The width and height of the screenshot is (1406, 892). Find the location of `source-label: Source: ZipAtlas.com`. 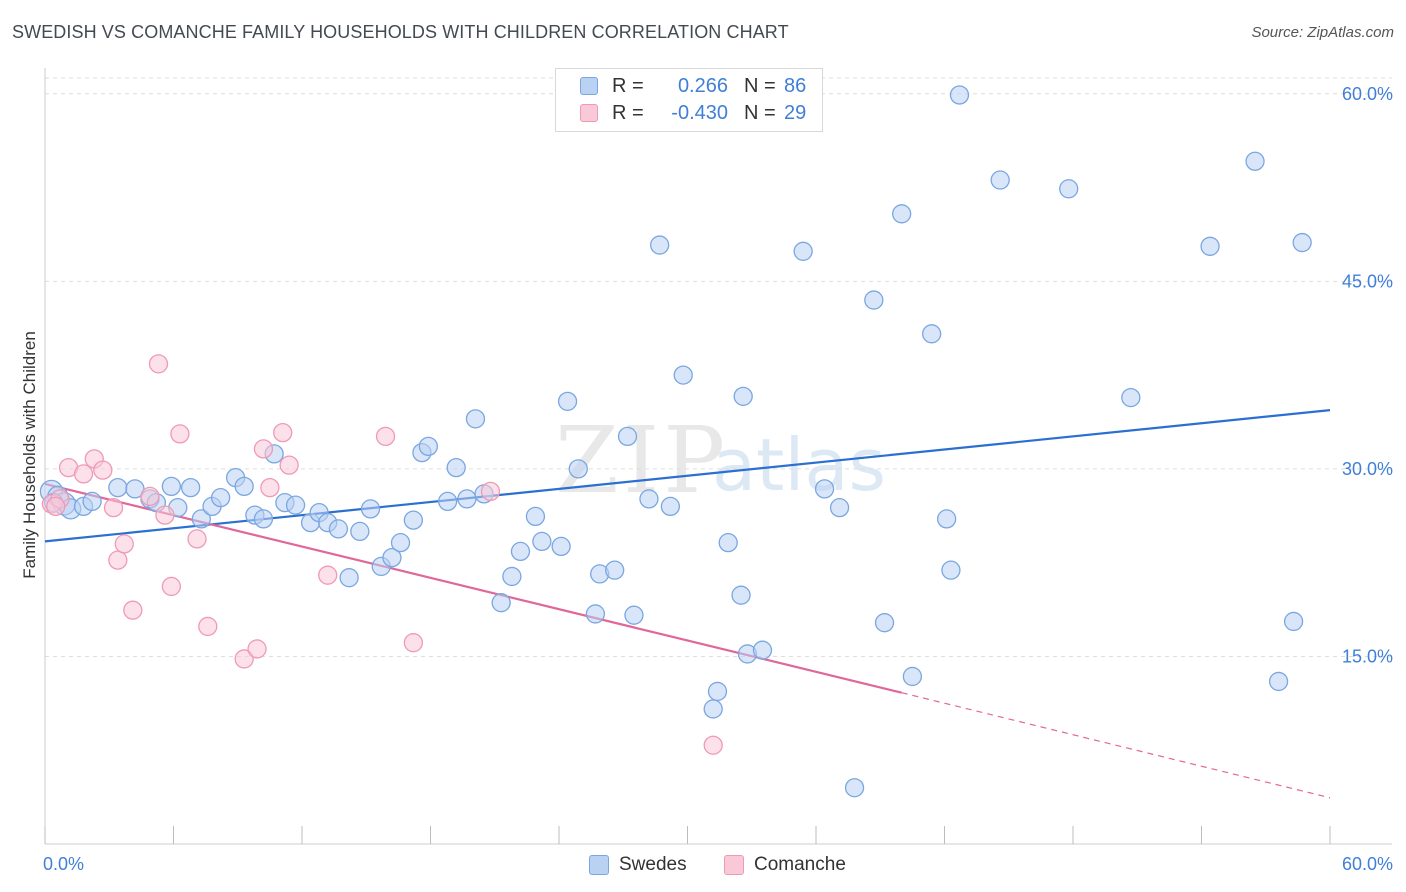

source-label: Source: ZipAtlas.com is located at coordinates (1322, 32).